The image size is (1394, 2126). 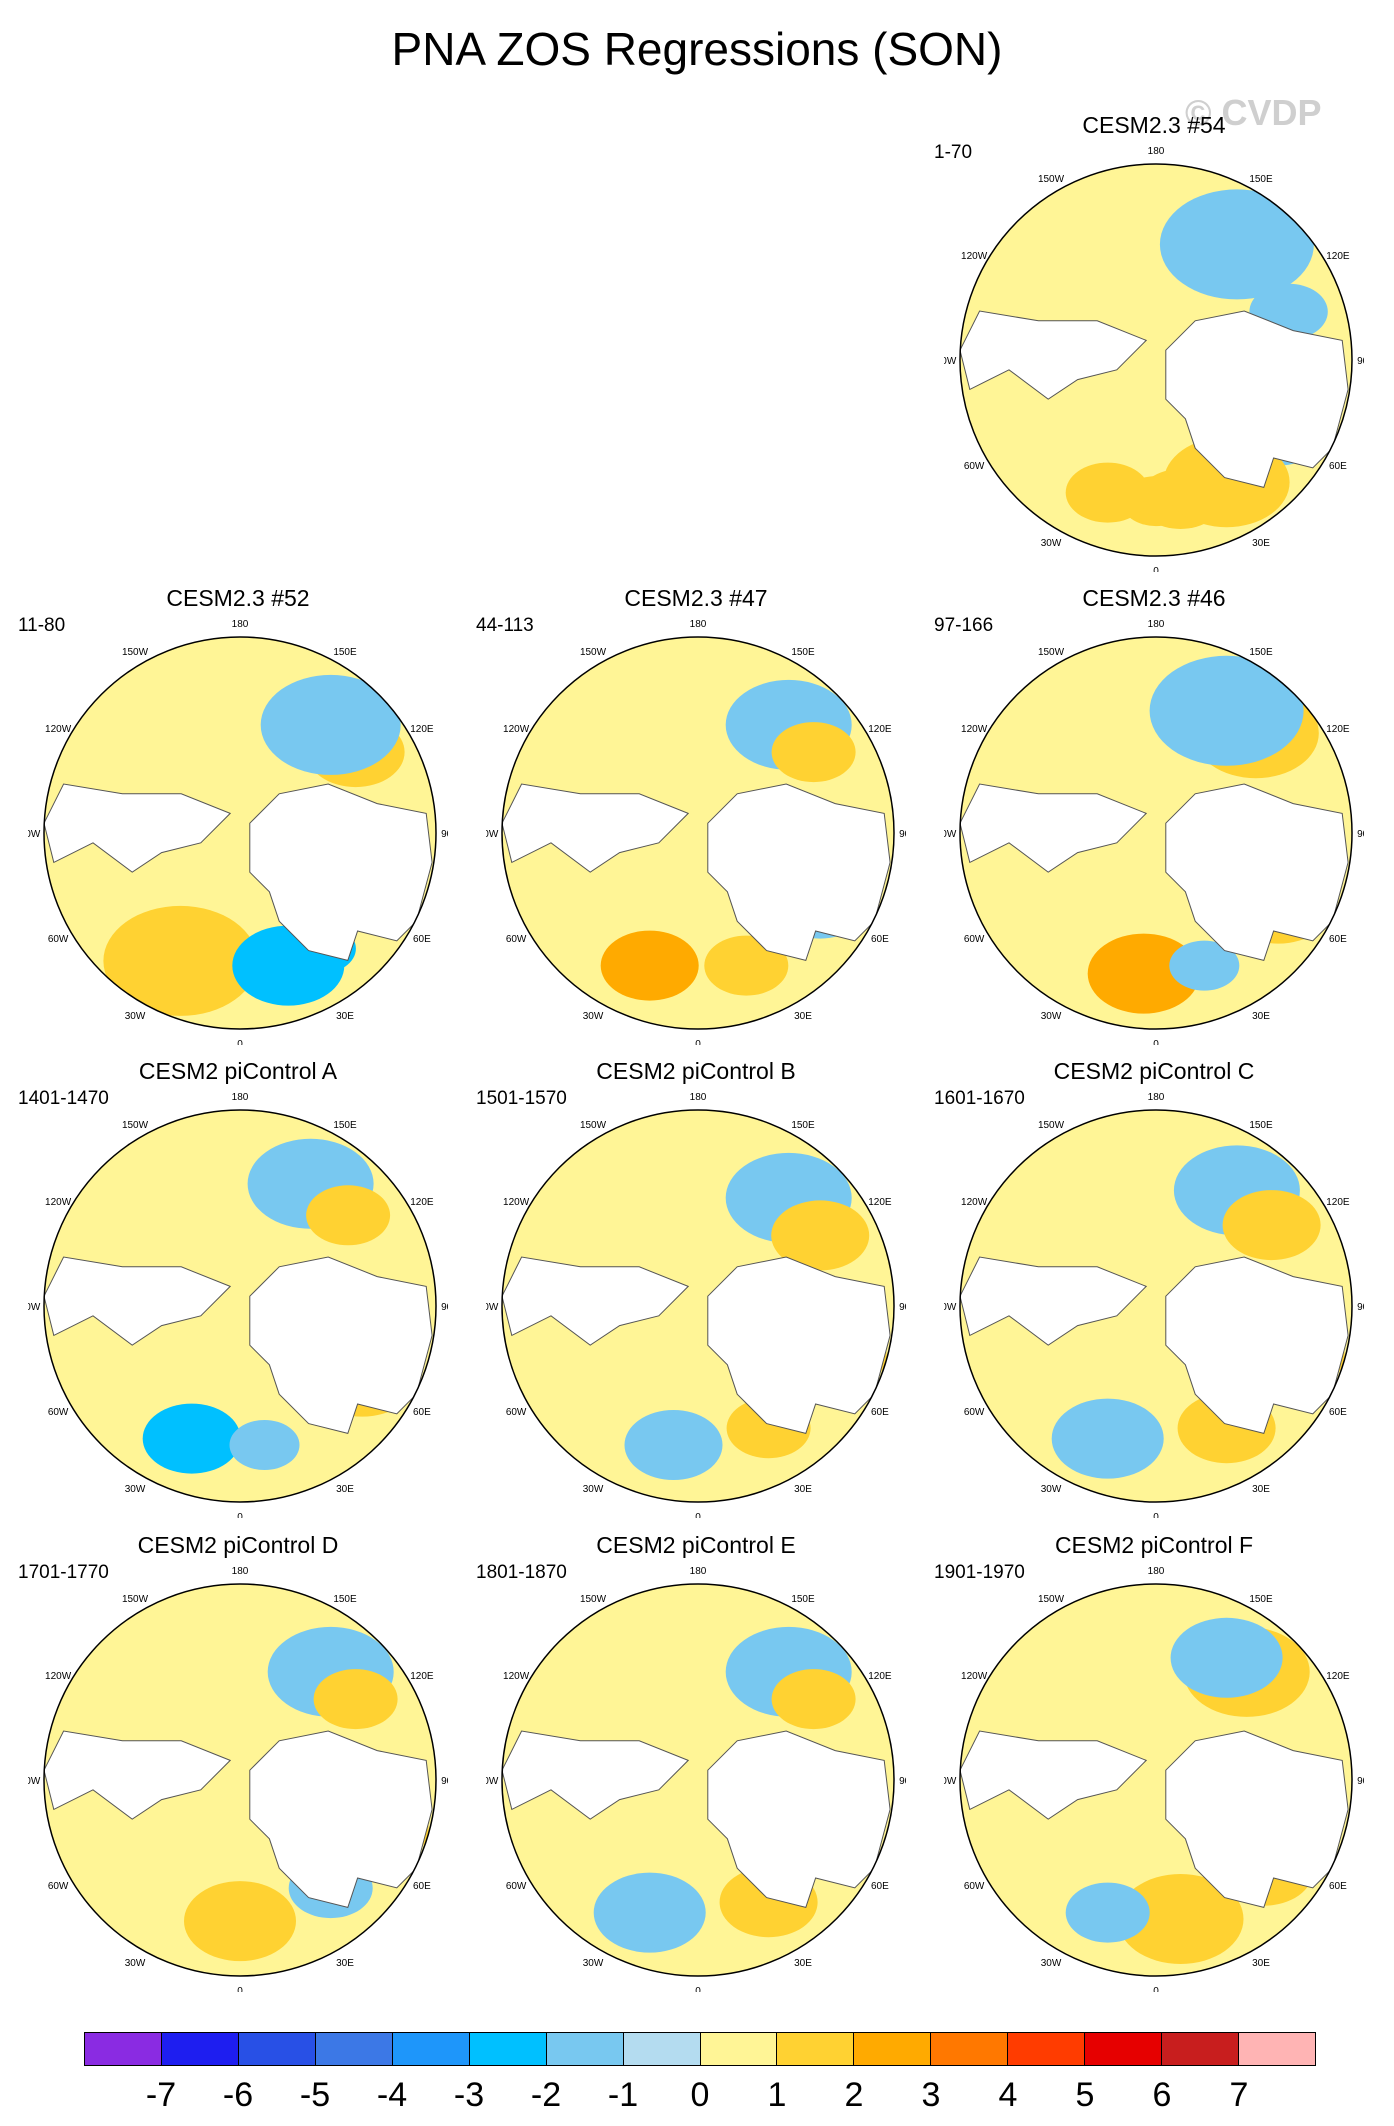 What do you see at coordinates (63, 1572) in the screenshot?
I see `panel-period: 1701-1770` at bounding box center [63, 1572].